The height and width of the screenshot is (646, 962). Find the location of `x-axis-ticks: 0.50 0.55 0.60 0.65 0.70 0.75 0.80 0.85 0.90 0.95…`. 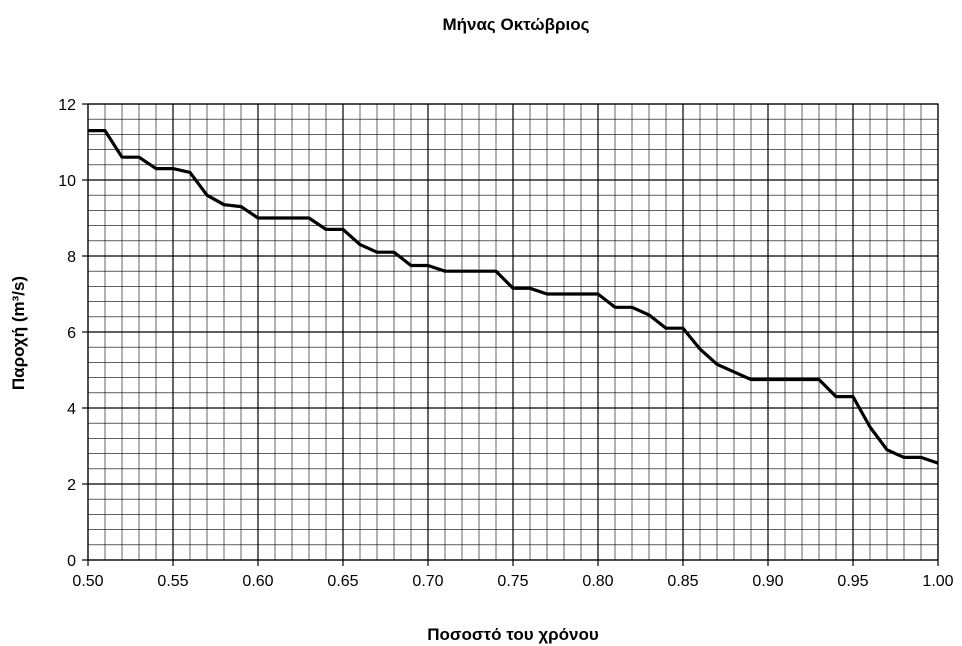

x-axis-ticks: 0.50 0.55 0.60 0.65 0.70 0.75 0.80 0.85 0.90 0.95… is located at coordinates (513, 575).